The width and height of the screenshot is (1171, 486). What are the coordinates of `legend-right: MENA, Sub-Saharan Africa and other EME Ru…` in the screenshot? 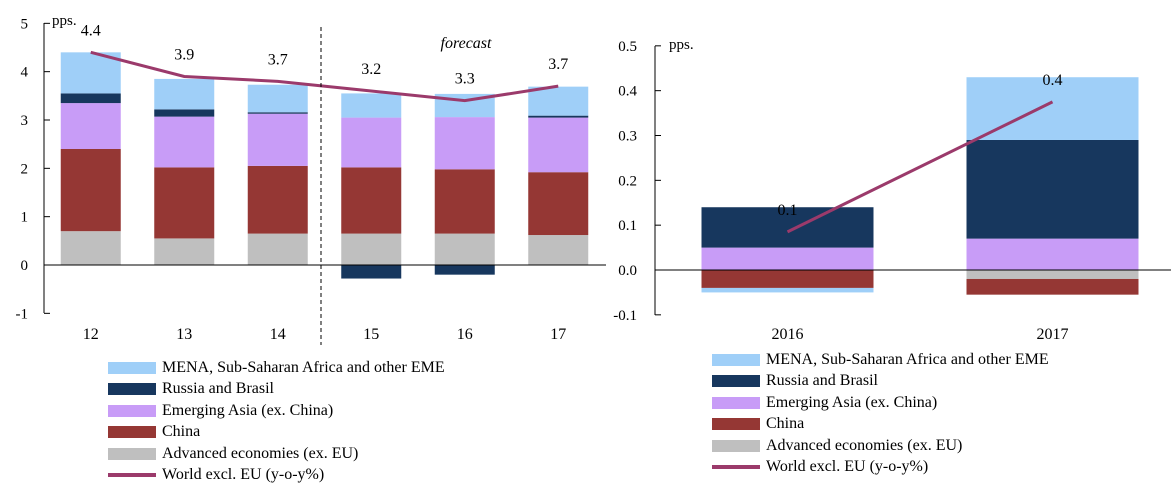 It's located at (880, 413).